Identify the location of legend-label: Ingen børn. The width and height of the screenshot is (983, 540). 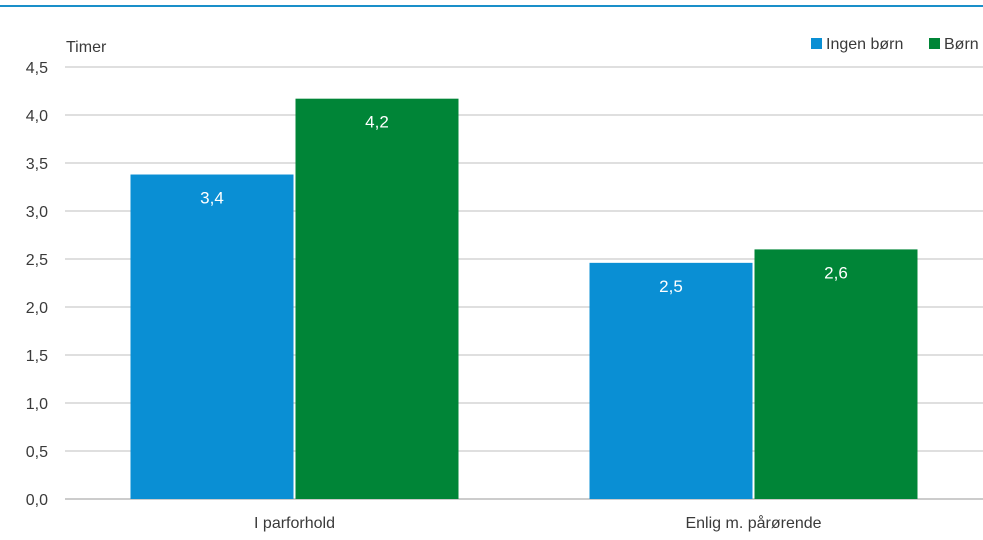
(864, 44).